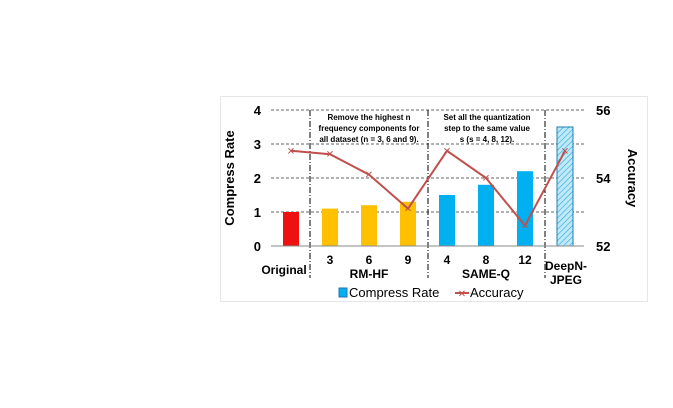 The image size is (673, 408). Describe the element at coordinates (343, 292) in the screenshot. I see `legend-compress-rate-swatch` at that location.